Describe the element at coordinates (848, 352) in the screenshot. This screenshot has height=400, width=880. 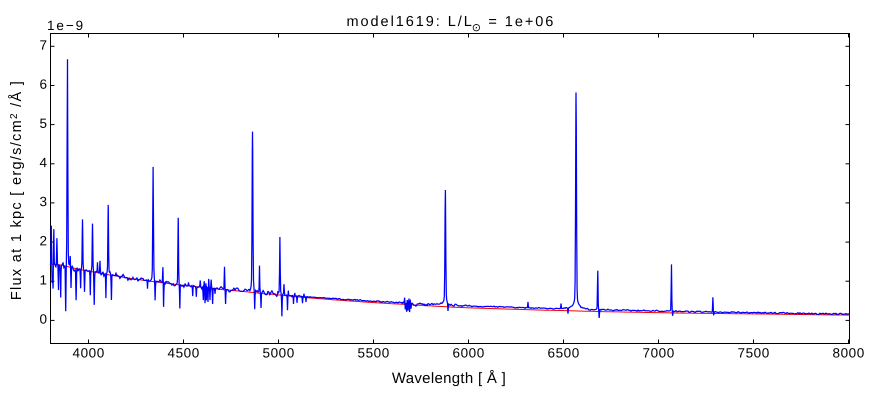
I see `svg-text: 8000` at that location.